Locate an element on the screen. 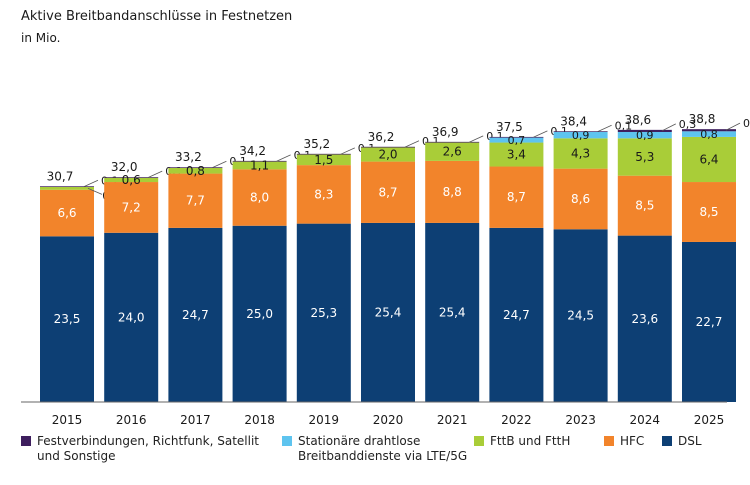 This screenshot has width=750, height=485. bar-segment-hfc-2023 is located at coordinates (580, 199).